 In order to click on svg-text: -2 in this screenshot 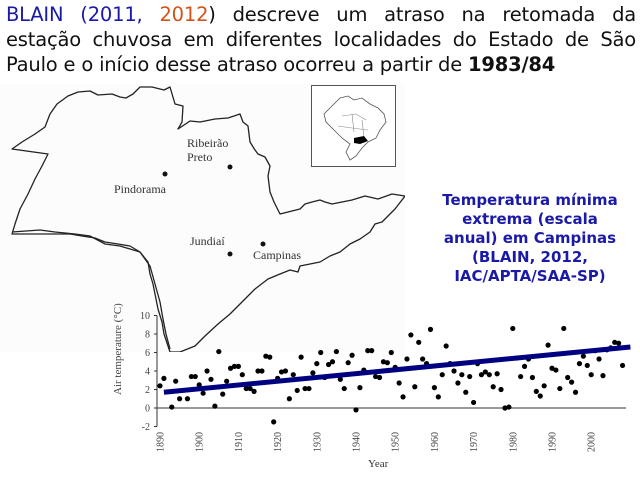, I will do `click(146, 427)`.